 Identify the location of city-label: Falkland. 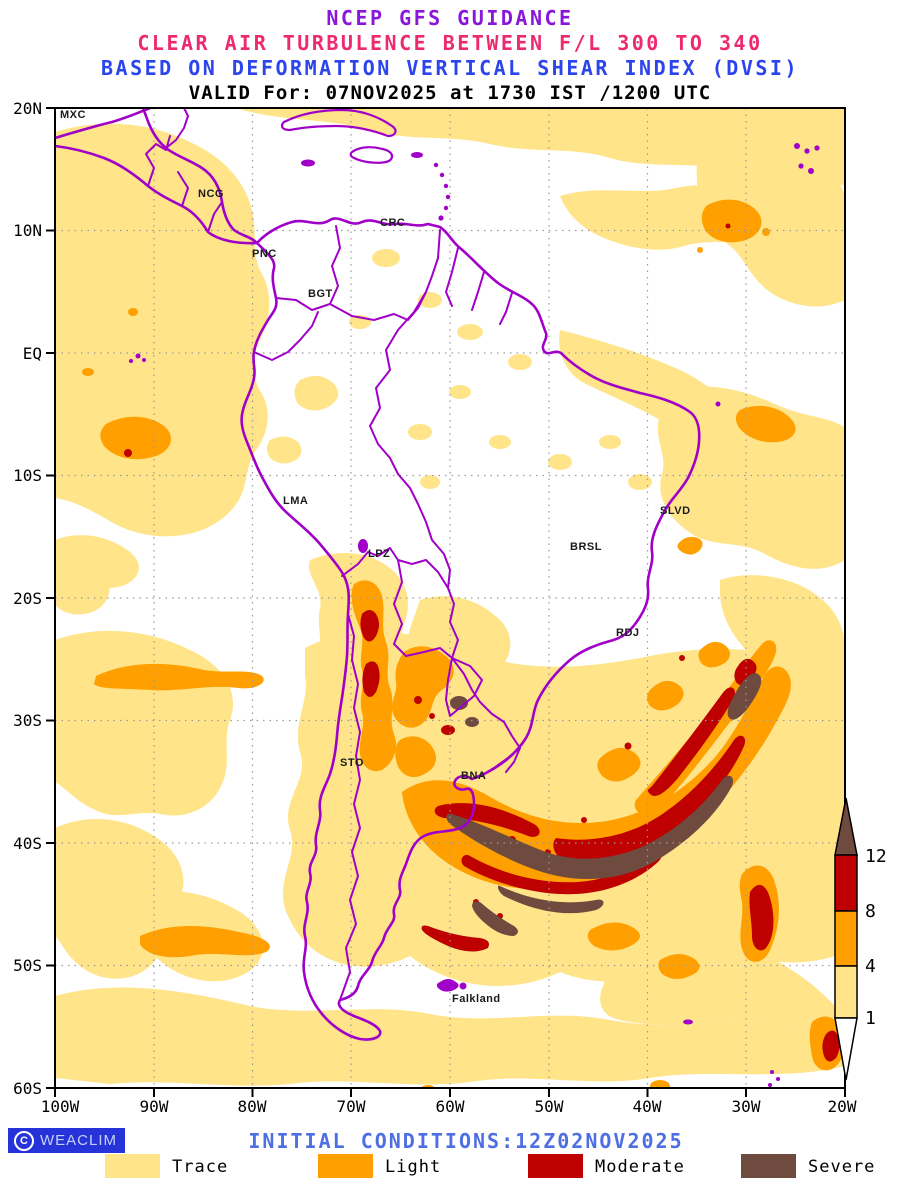
(476, 999).